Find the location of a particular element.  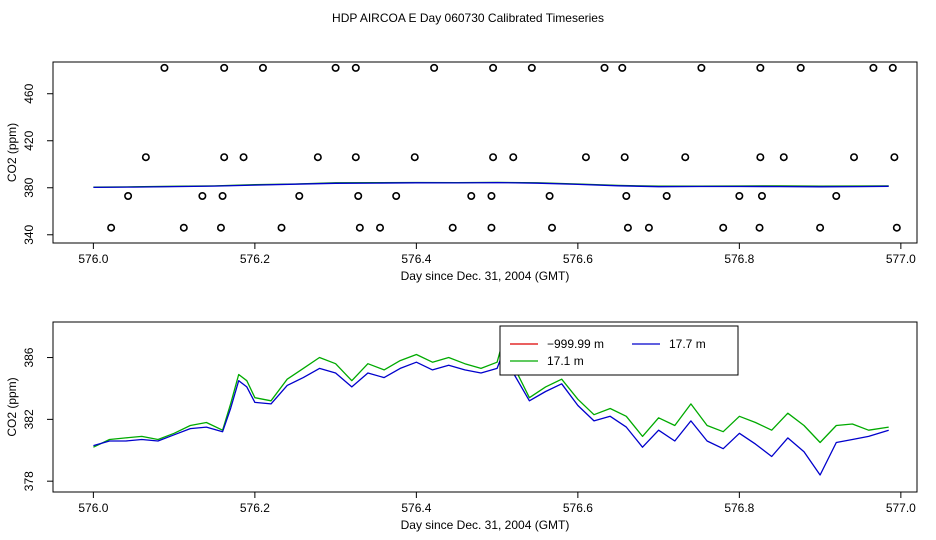

y-tick-label: 420 is located at coordinates (29, 140).